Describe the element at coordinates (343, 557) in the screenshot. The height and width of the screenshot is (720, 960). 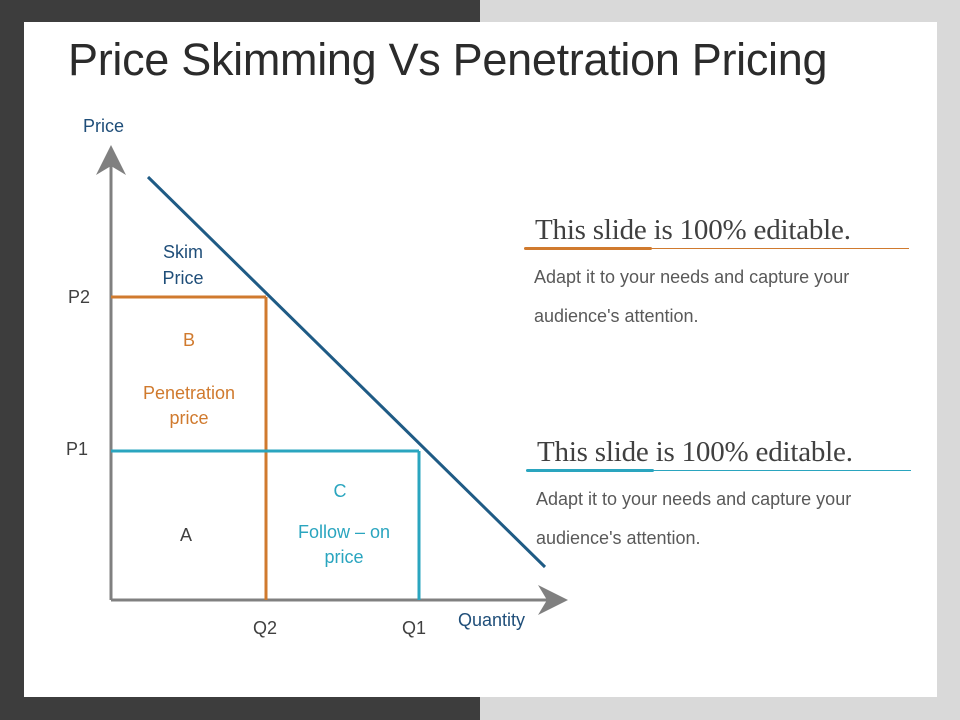
I see `follow-on-price-label-line2: price` at that location.